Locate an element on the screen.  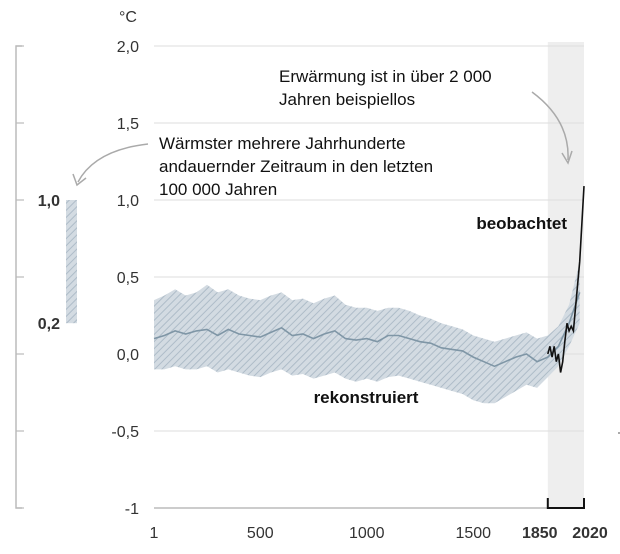
annotation-warmest-line-3: 100 000 Jahren is located at coordinates (218, 189).